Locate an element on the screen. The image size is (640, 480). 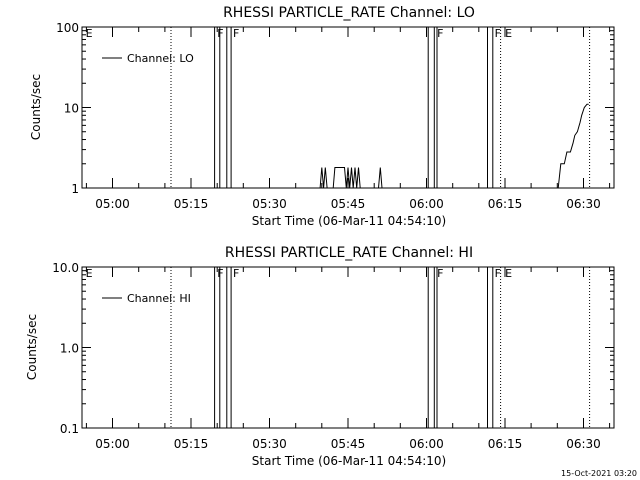
panel-title: RHESSI PARTICLE_RATE Channel: HI is located at coordinates (349, 253).